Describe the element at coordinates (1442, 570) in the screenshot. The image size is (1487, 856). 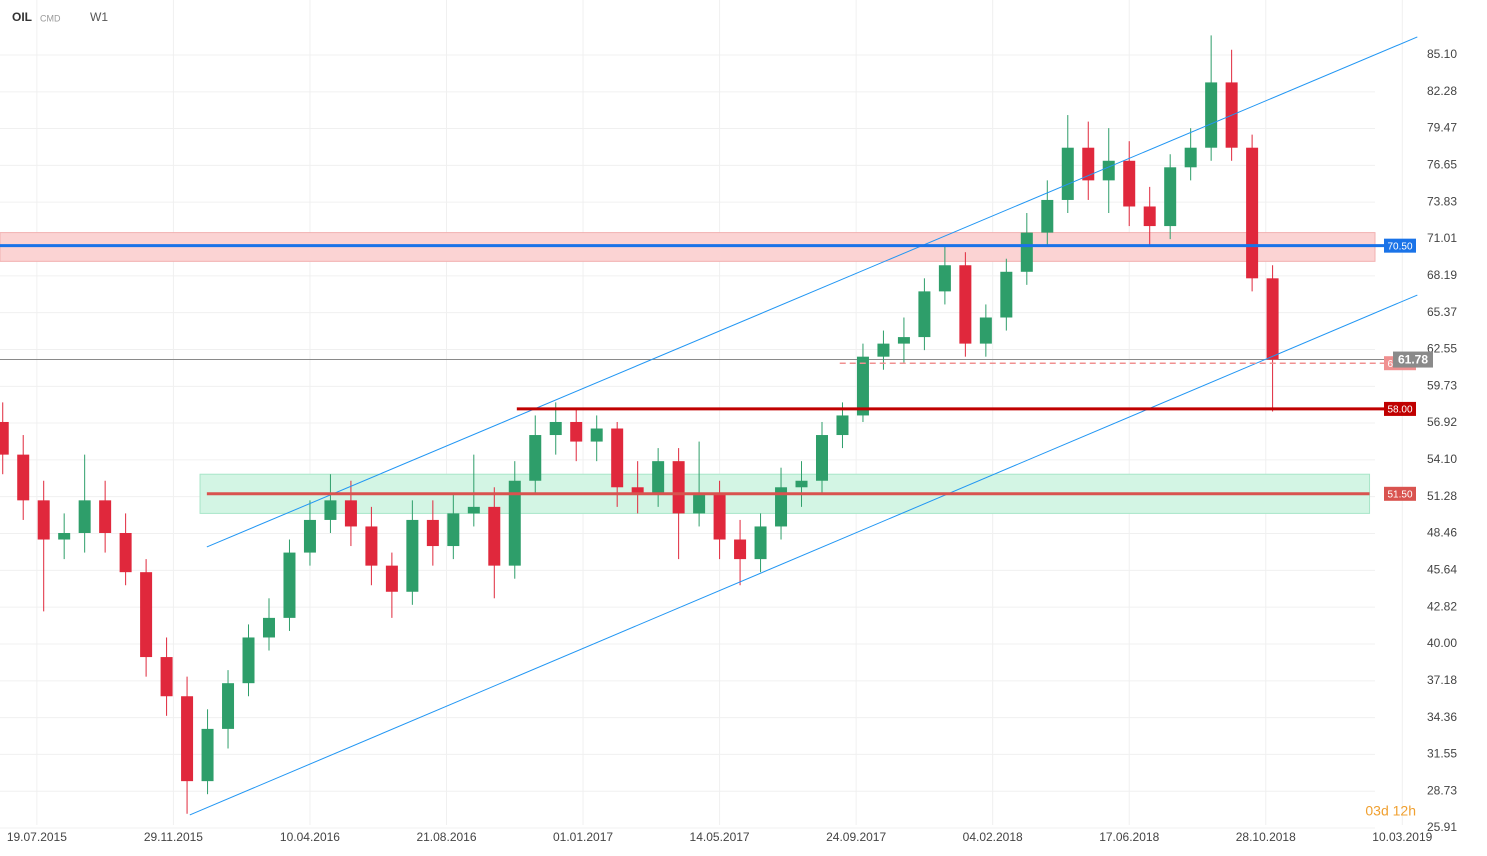
I see `y-tick-label: 45.64` at that location.